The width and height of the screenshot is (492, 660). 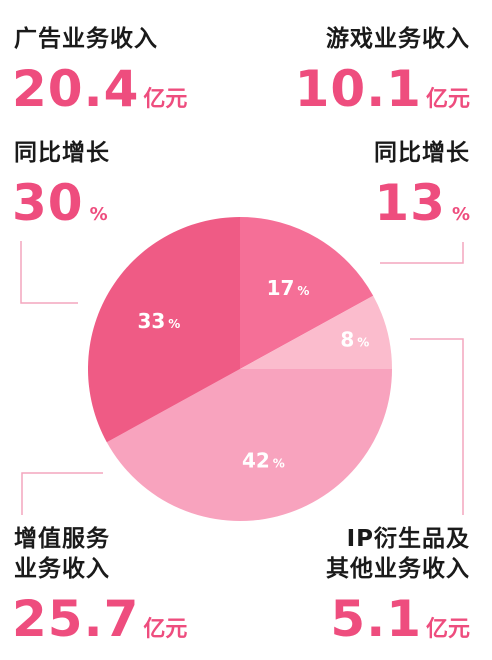 What do you see at coordinates (422, 153) in the screenshot?
I see `game-growth-label: 同比增长` at bounding box center [422, 153].